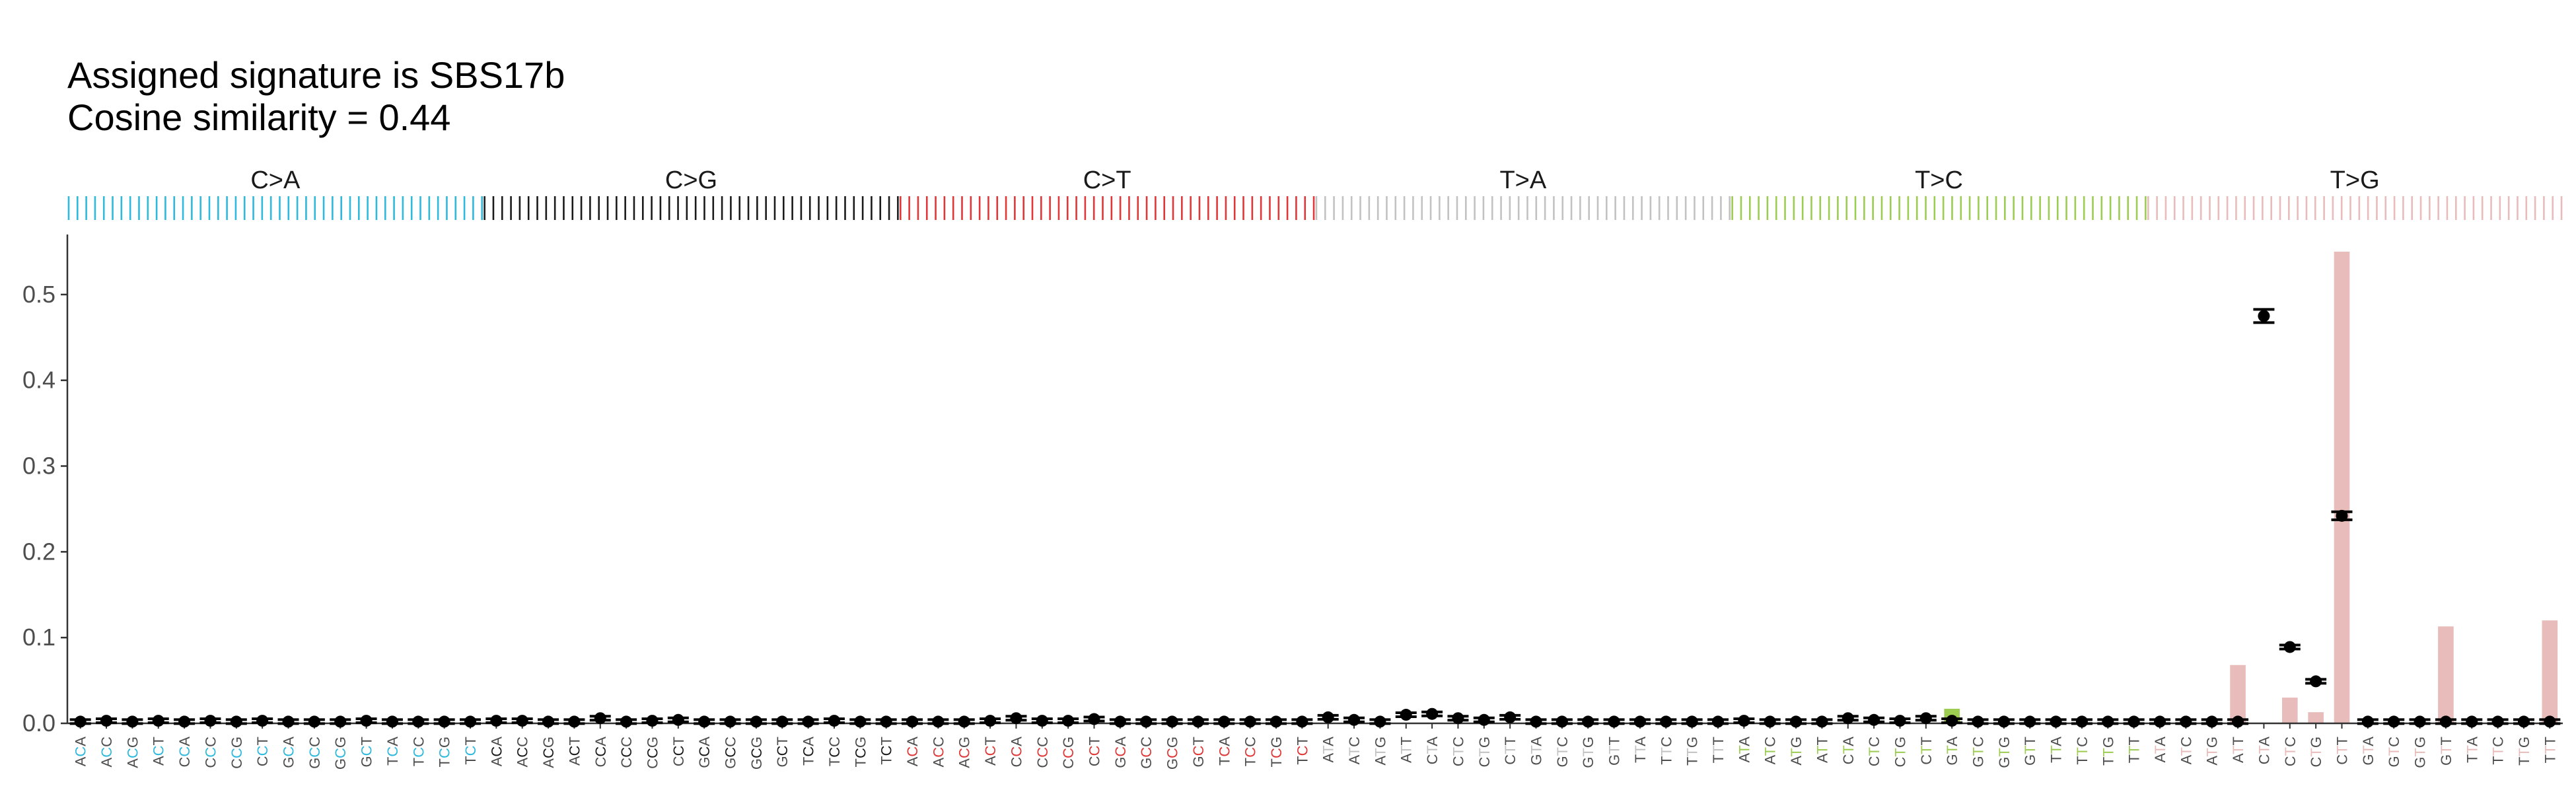  Describe the element at coordinates (158, 721) in the screenshot. I see `point-C>A-ACT` at that location.